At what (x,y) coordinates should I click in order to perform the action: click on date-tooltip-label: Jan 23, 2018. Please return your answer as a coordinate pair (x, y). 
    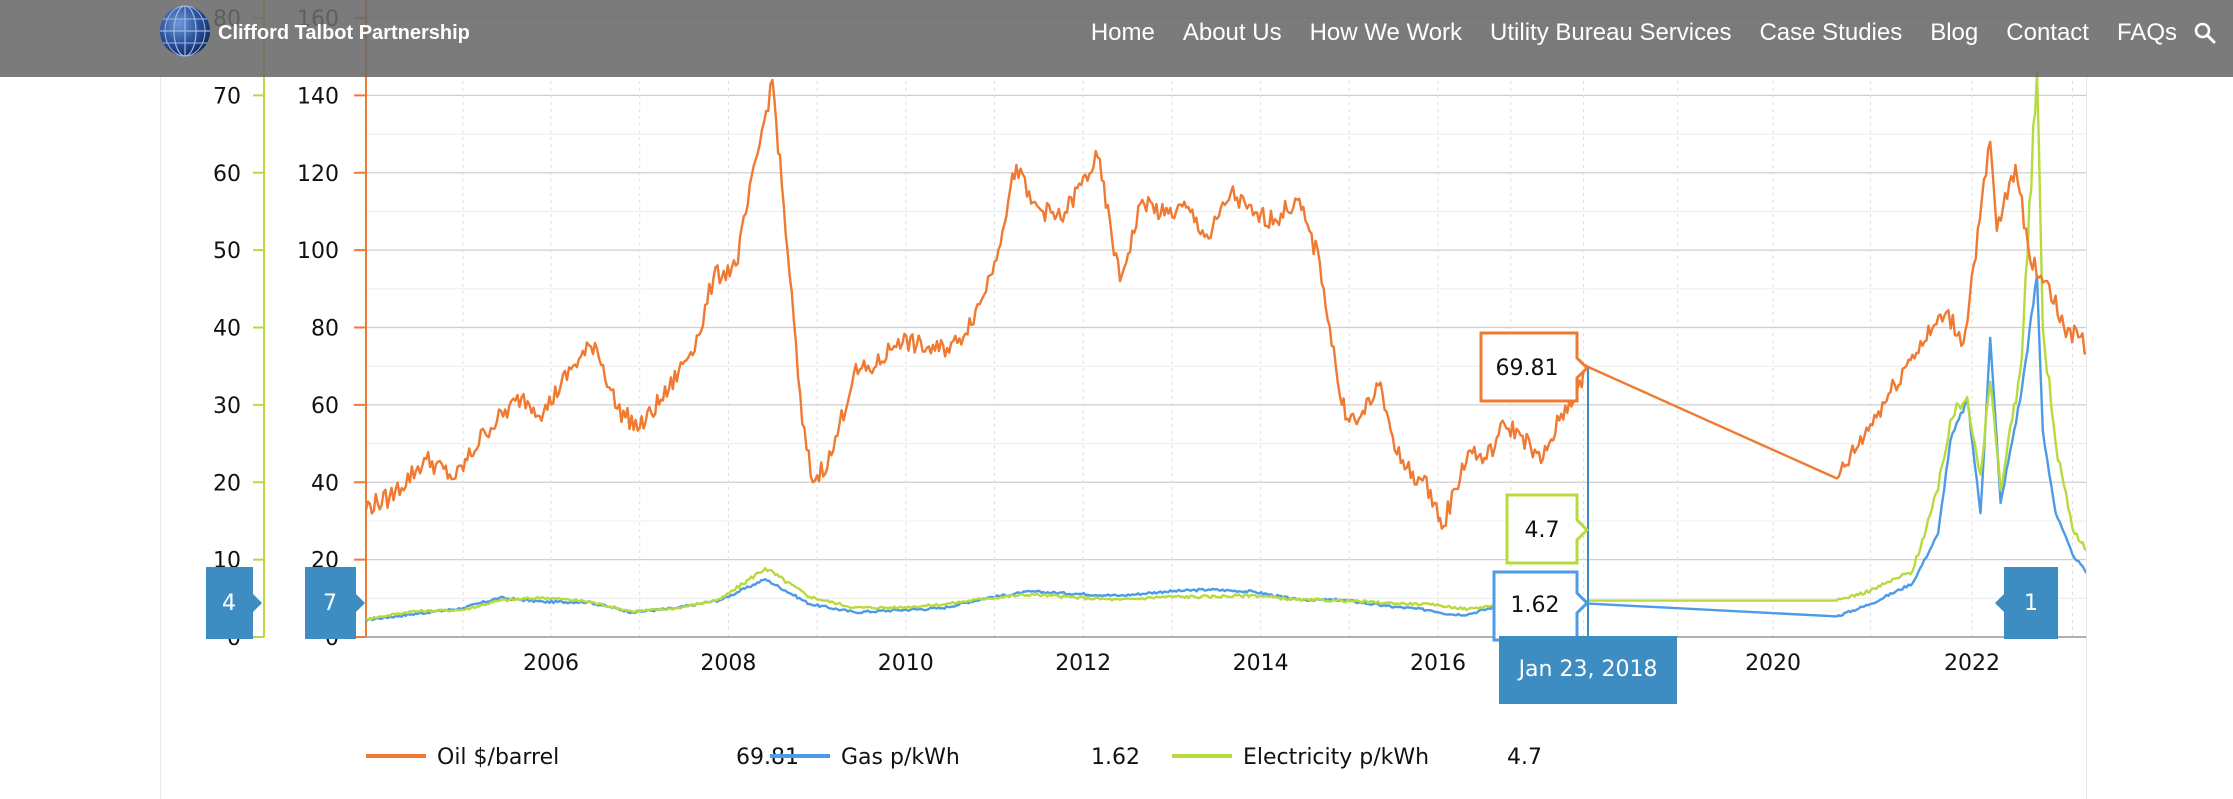
    Looking at the image, I should click on (1587, 669).